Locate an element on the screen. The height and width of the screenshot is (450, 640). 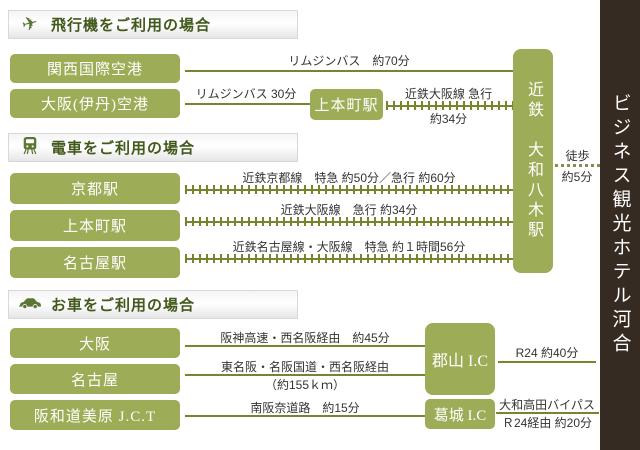
walk-label: 徒歩 is located at coordinates (577, 156).